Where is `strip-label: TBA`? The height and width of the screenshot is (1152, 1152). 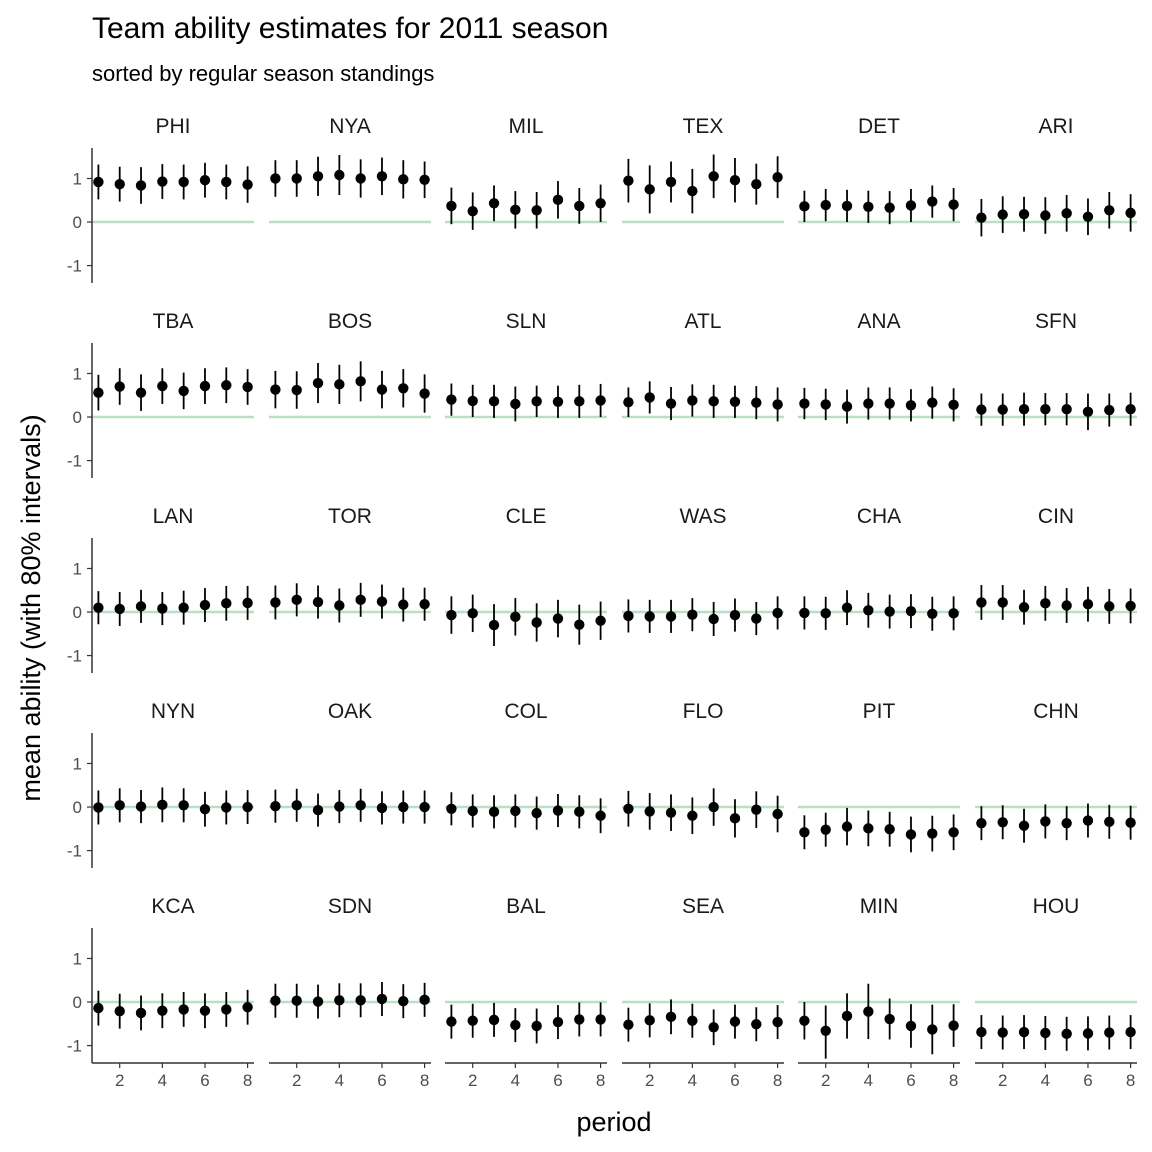
strip-label: TBA is located at coordinates (173, 321).